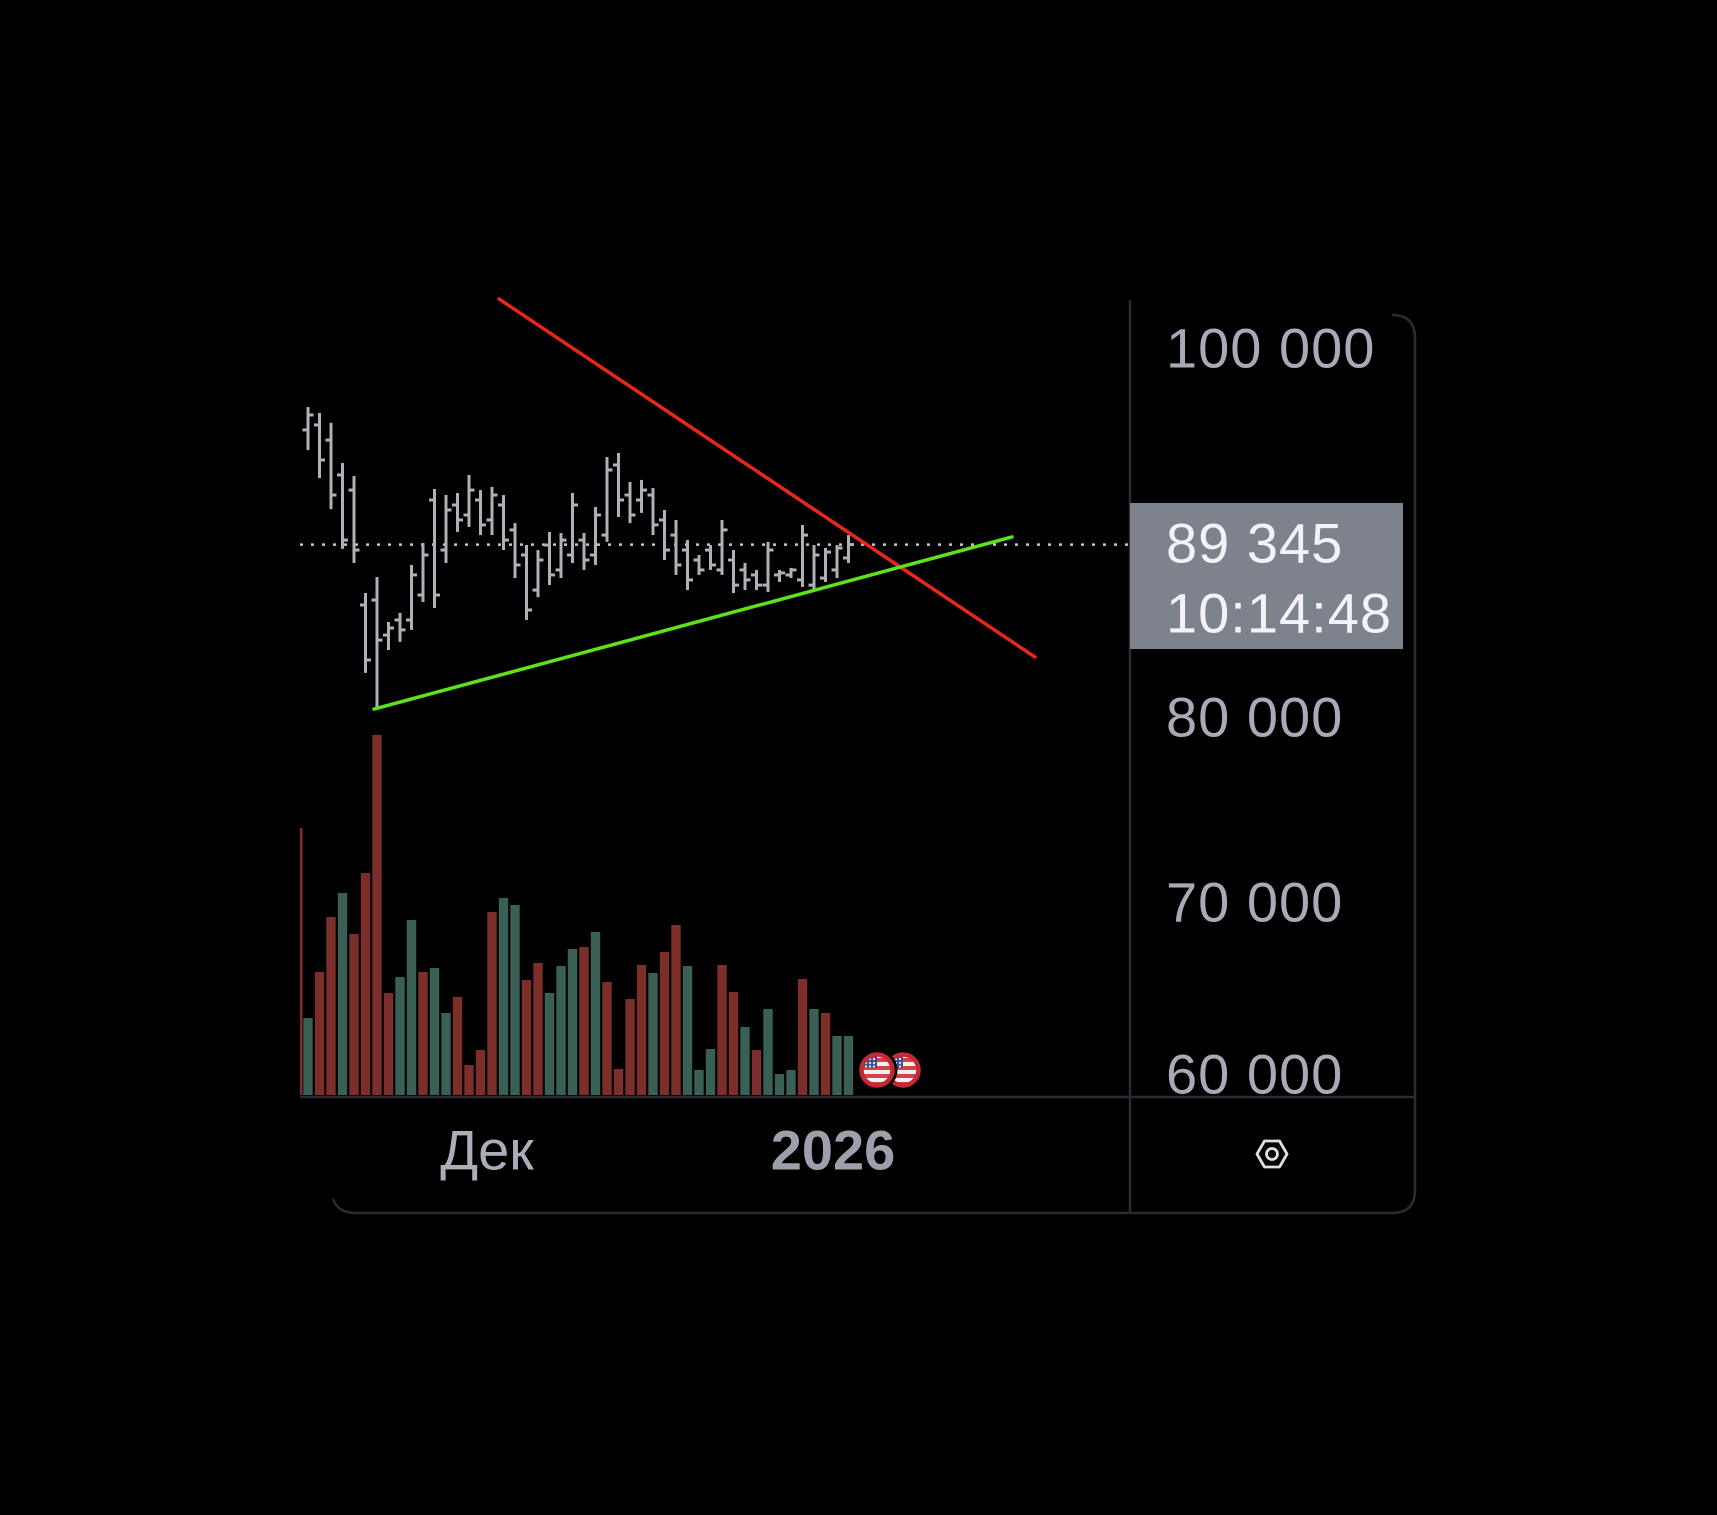 The width and height of the screenshot is (1717, 1515). I want to click on current-price-value: 89 345, so click(1255, 543).